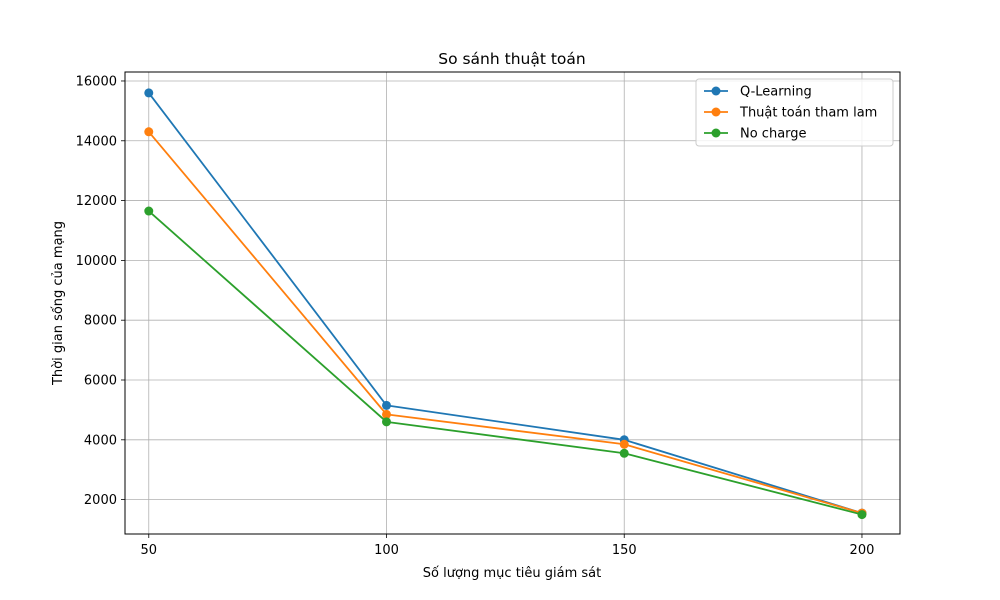 This screenshot has width=1000, height=600. I want to click on x-tick-label: 100, so click(386, 550).